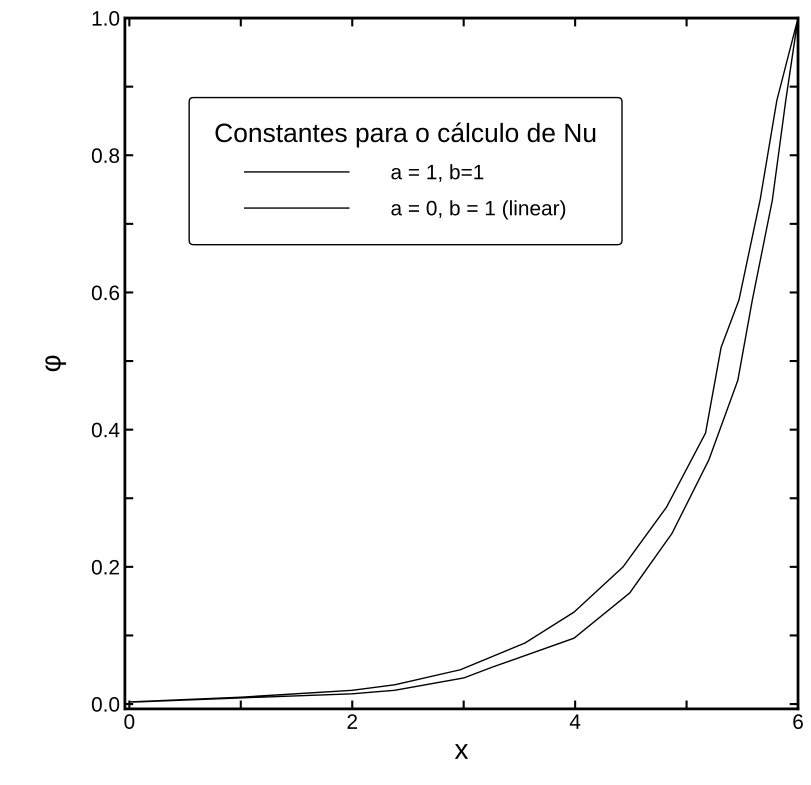 This screenshot has width=811, height=785. Describe the element at coordinates (406, 135) in the screenshot. I see `legend-title: Constantes para o cálculo de Nu` at that location.